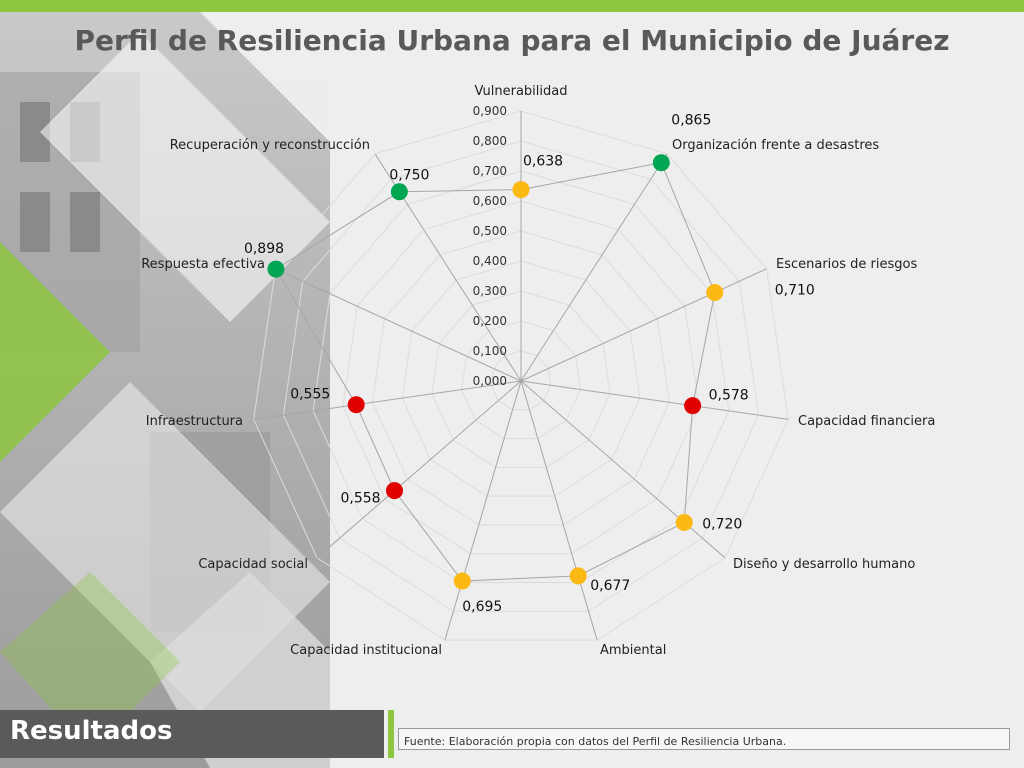  What do you see at coordinates (512, 6) in the screenshot?
I see `top-accent-bar` at bounding box center [512, 6].